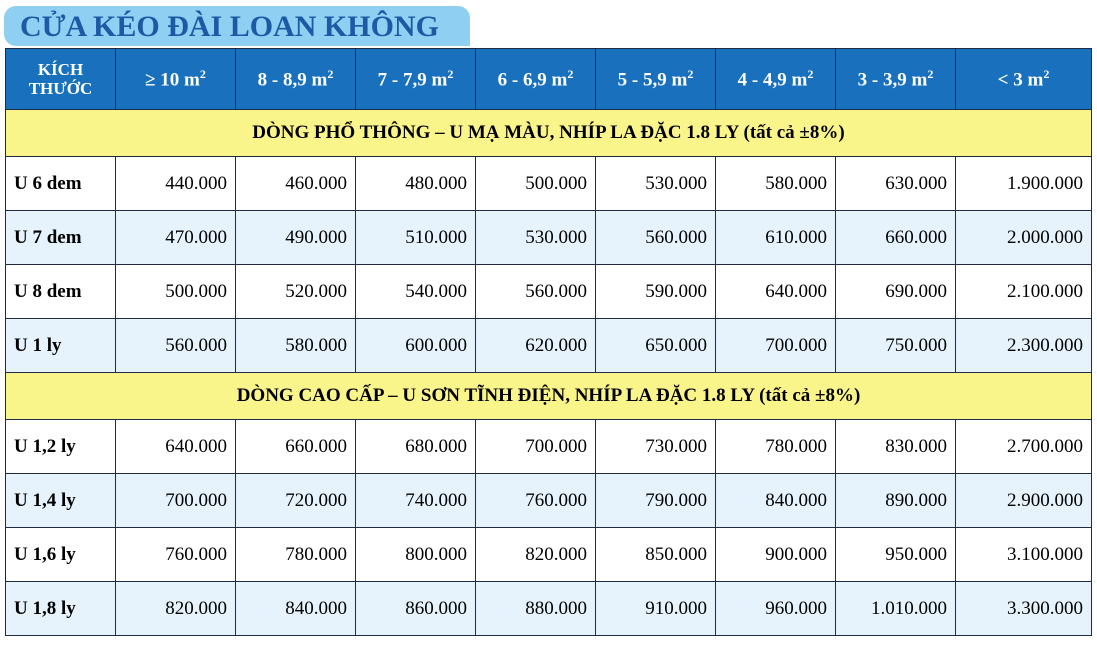 The height and width of the screenshot is (662, 1097). I want to click on price-cell: 460.000, so click(295, 183).